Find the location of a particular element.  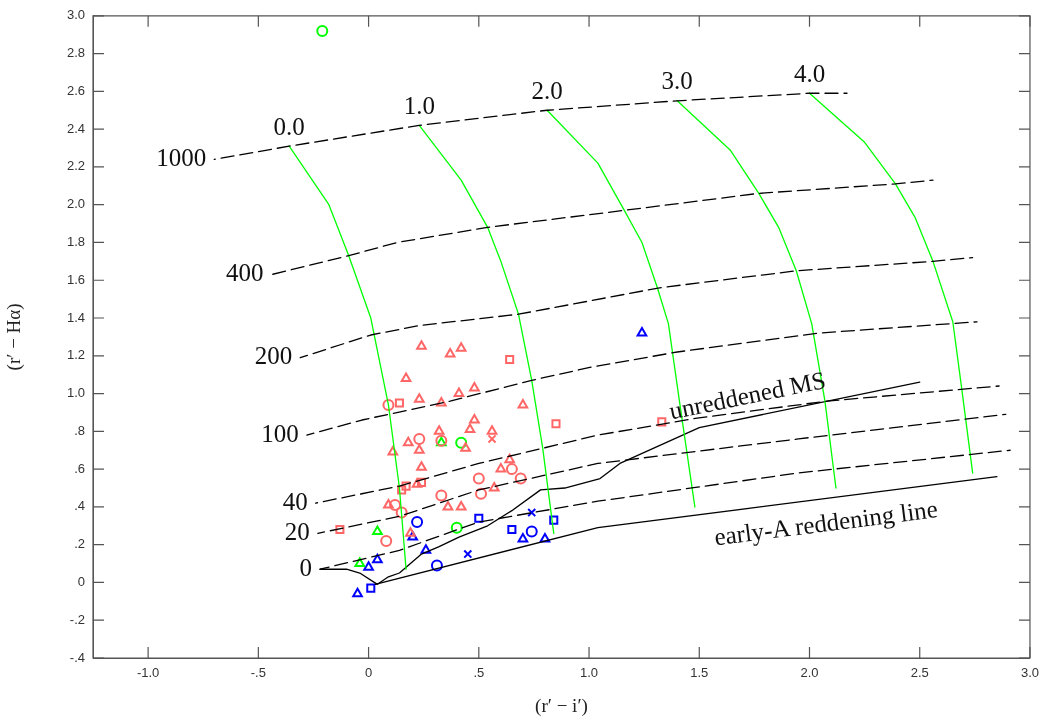

x-tick-label: 0 is located at coordinates (368, 673).